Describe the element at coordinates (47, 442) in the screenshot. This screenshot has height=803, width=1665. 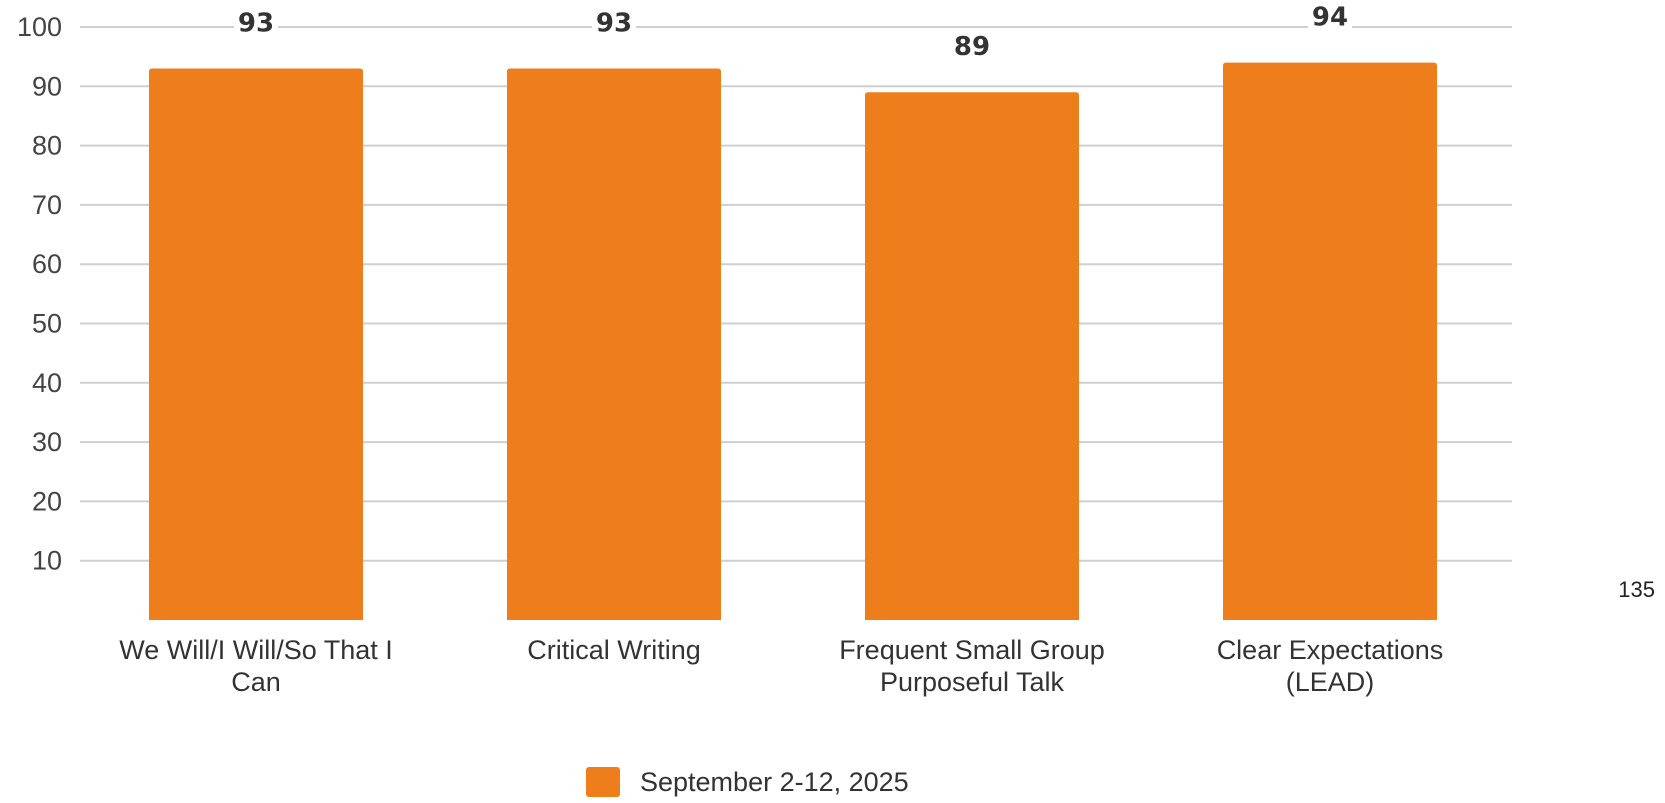
I see `y-tick-label: 30` at that location.